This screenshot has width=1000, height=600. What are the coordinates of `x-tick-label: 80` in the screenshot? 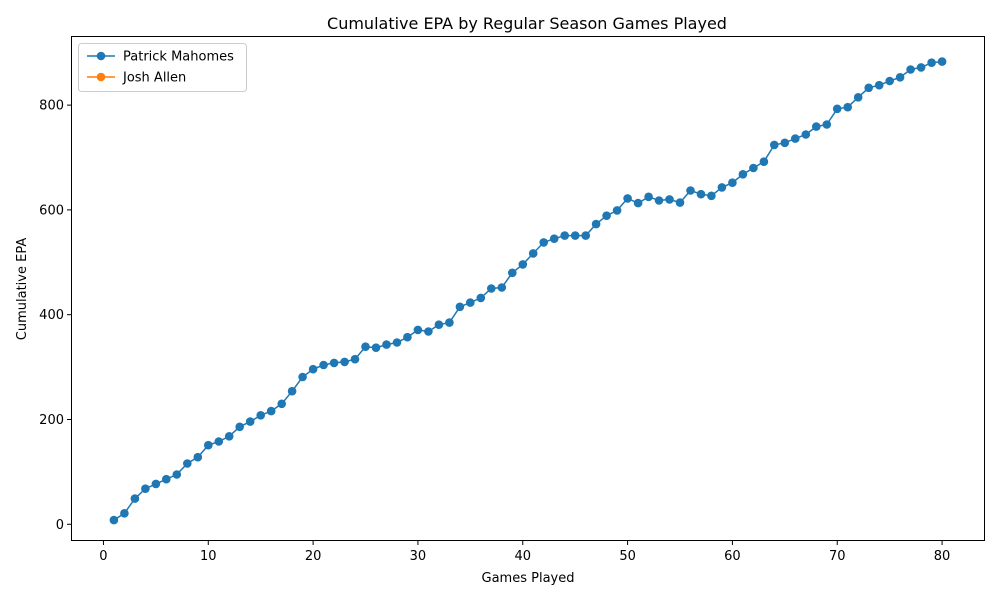 It's located at (942, 556).